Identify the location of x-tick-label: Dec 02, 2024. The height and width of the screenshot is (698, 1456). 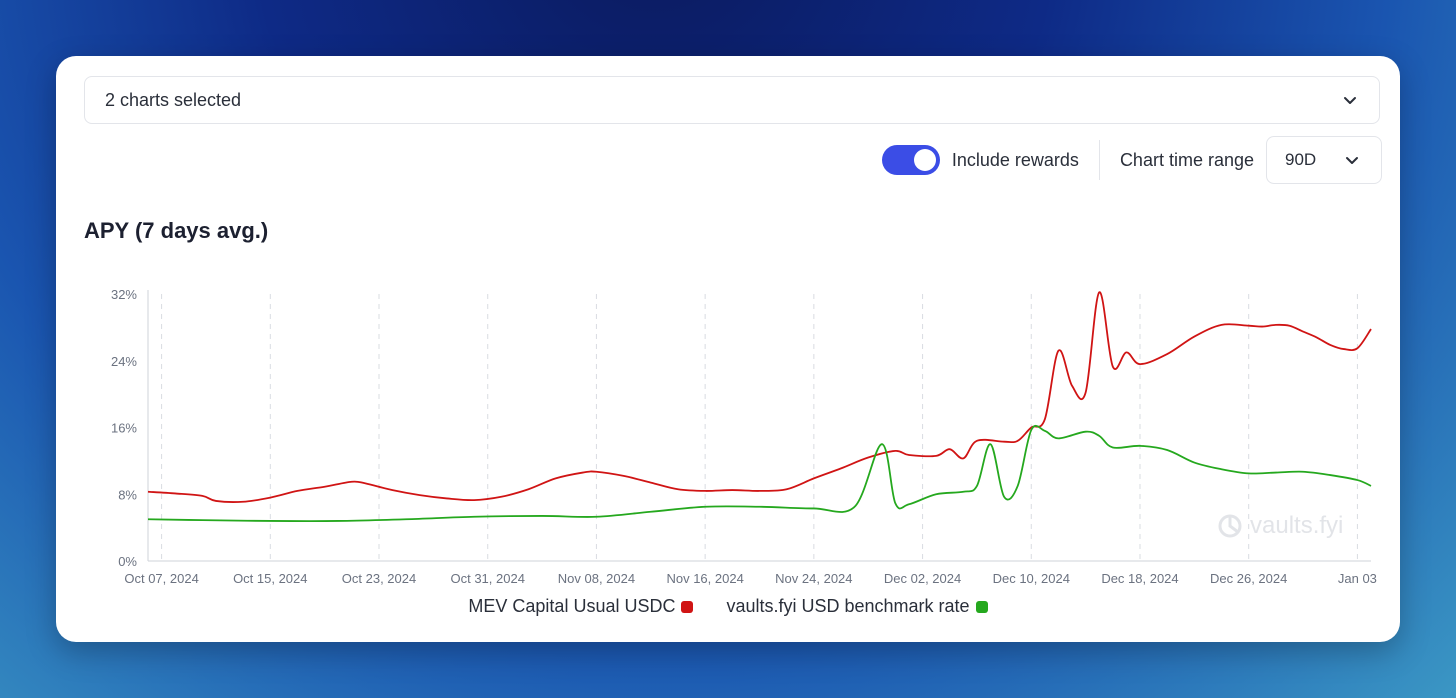
(922, 578).